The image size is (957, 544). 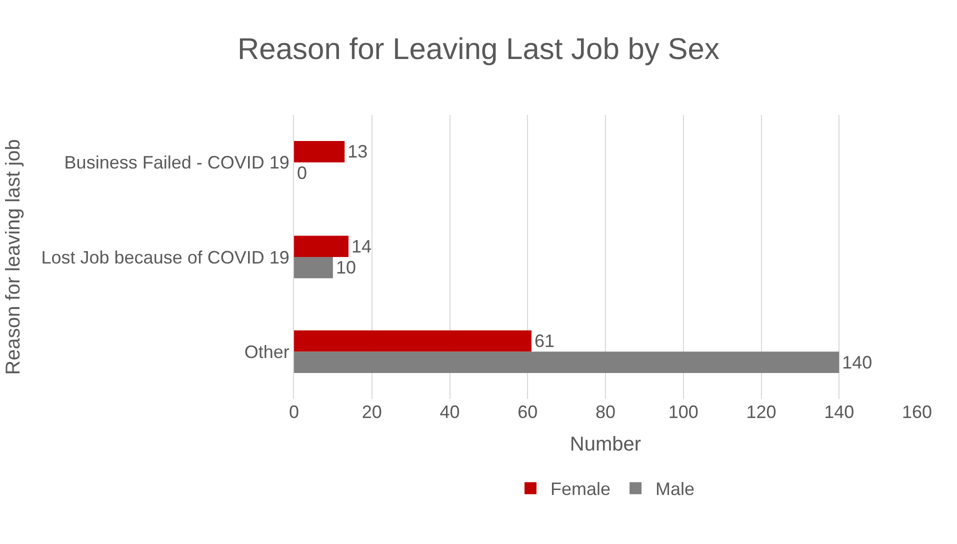 I want to click on y-tick-label: Business Failed - COVID 19, so click(x=177, y=162).